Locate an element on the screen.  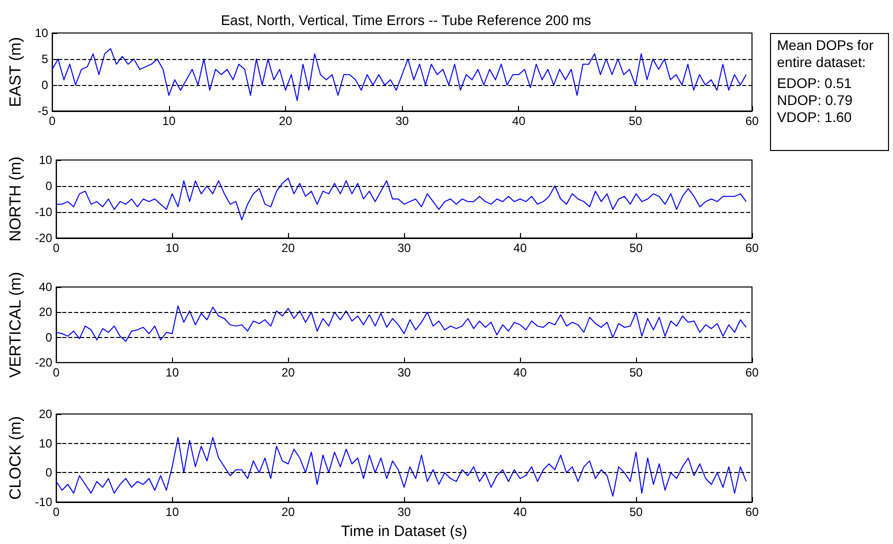
y-axis-title: CLOCK (m) is located at coordinates (16, 458).